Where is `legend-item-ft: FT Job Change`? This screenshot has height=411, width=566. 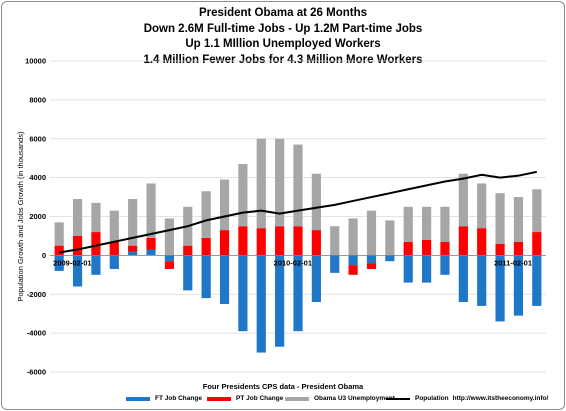
legend-item-ft: FT Job Change is located at coordinates (164, 398).